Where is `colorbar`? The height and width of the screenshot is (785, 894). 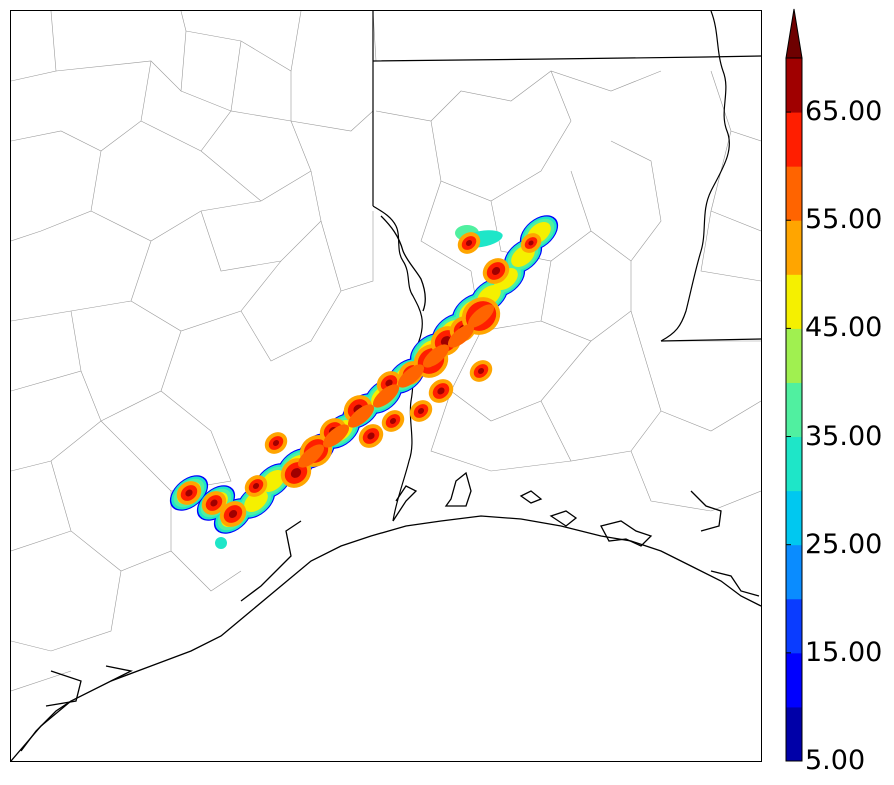
colorbar is located at coordinates (794, 385).